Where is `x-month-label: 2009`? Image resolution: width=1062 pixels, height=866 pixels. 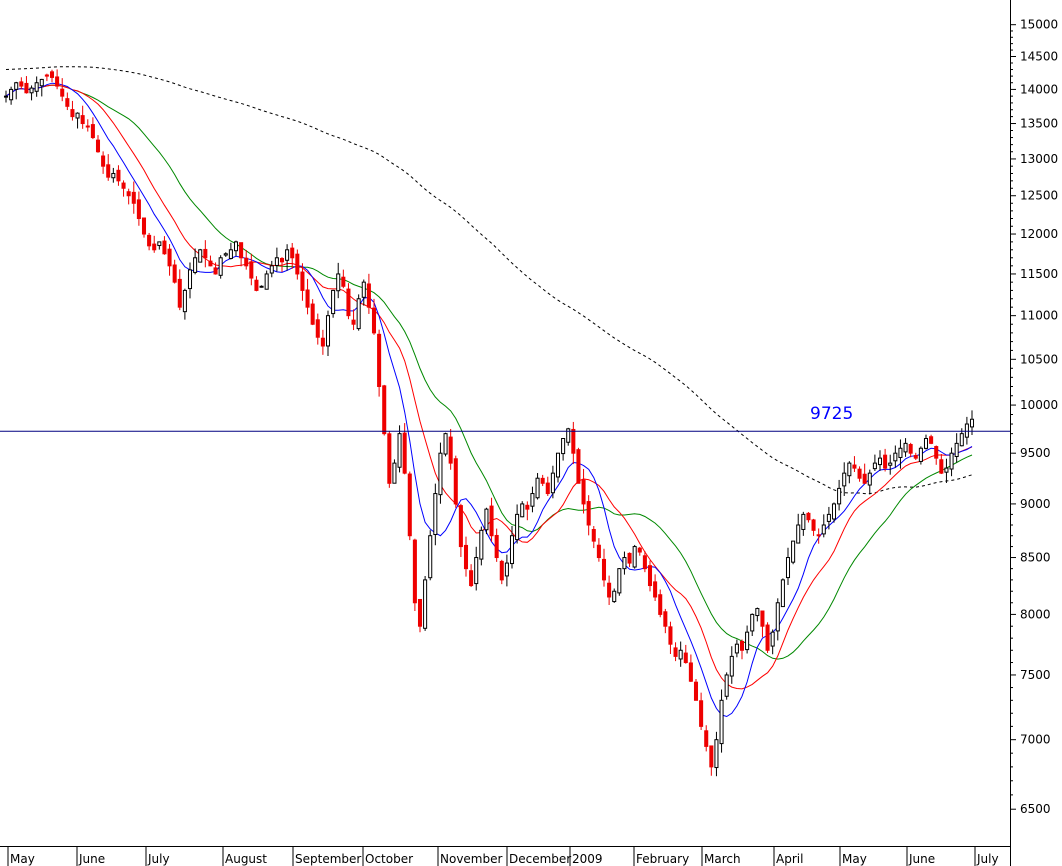 x-month-label: 2009 is located at coordinates (587, 859).